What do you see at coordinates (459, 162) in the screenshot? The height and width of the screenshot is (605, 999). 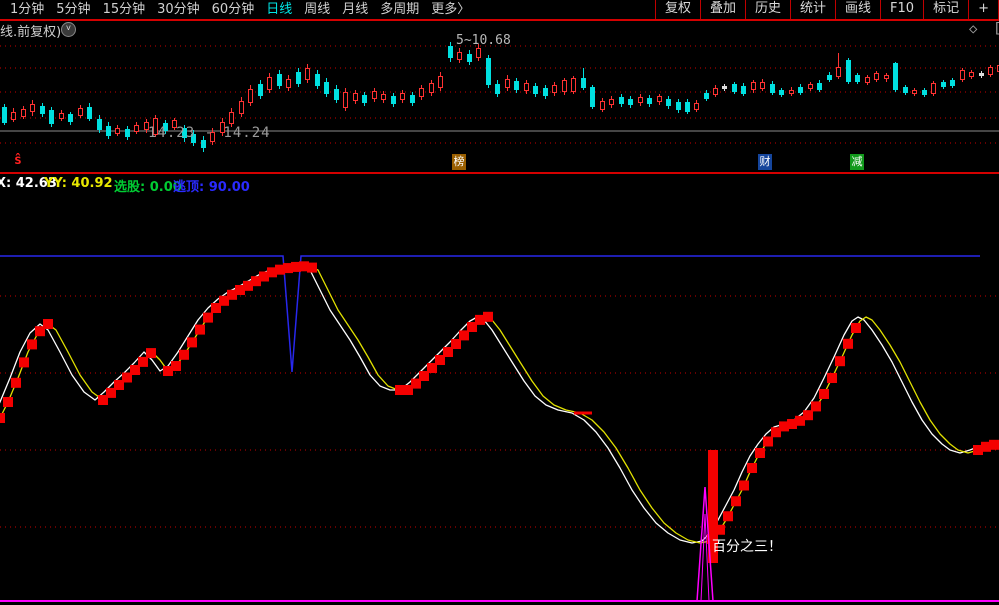 I see `event-badge: 榜` at bounding box center [459, 162].